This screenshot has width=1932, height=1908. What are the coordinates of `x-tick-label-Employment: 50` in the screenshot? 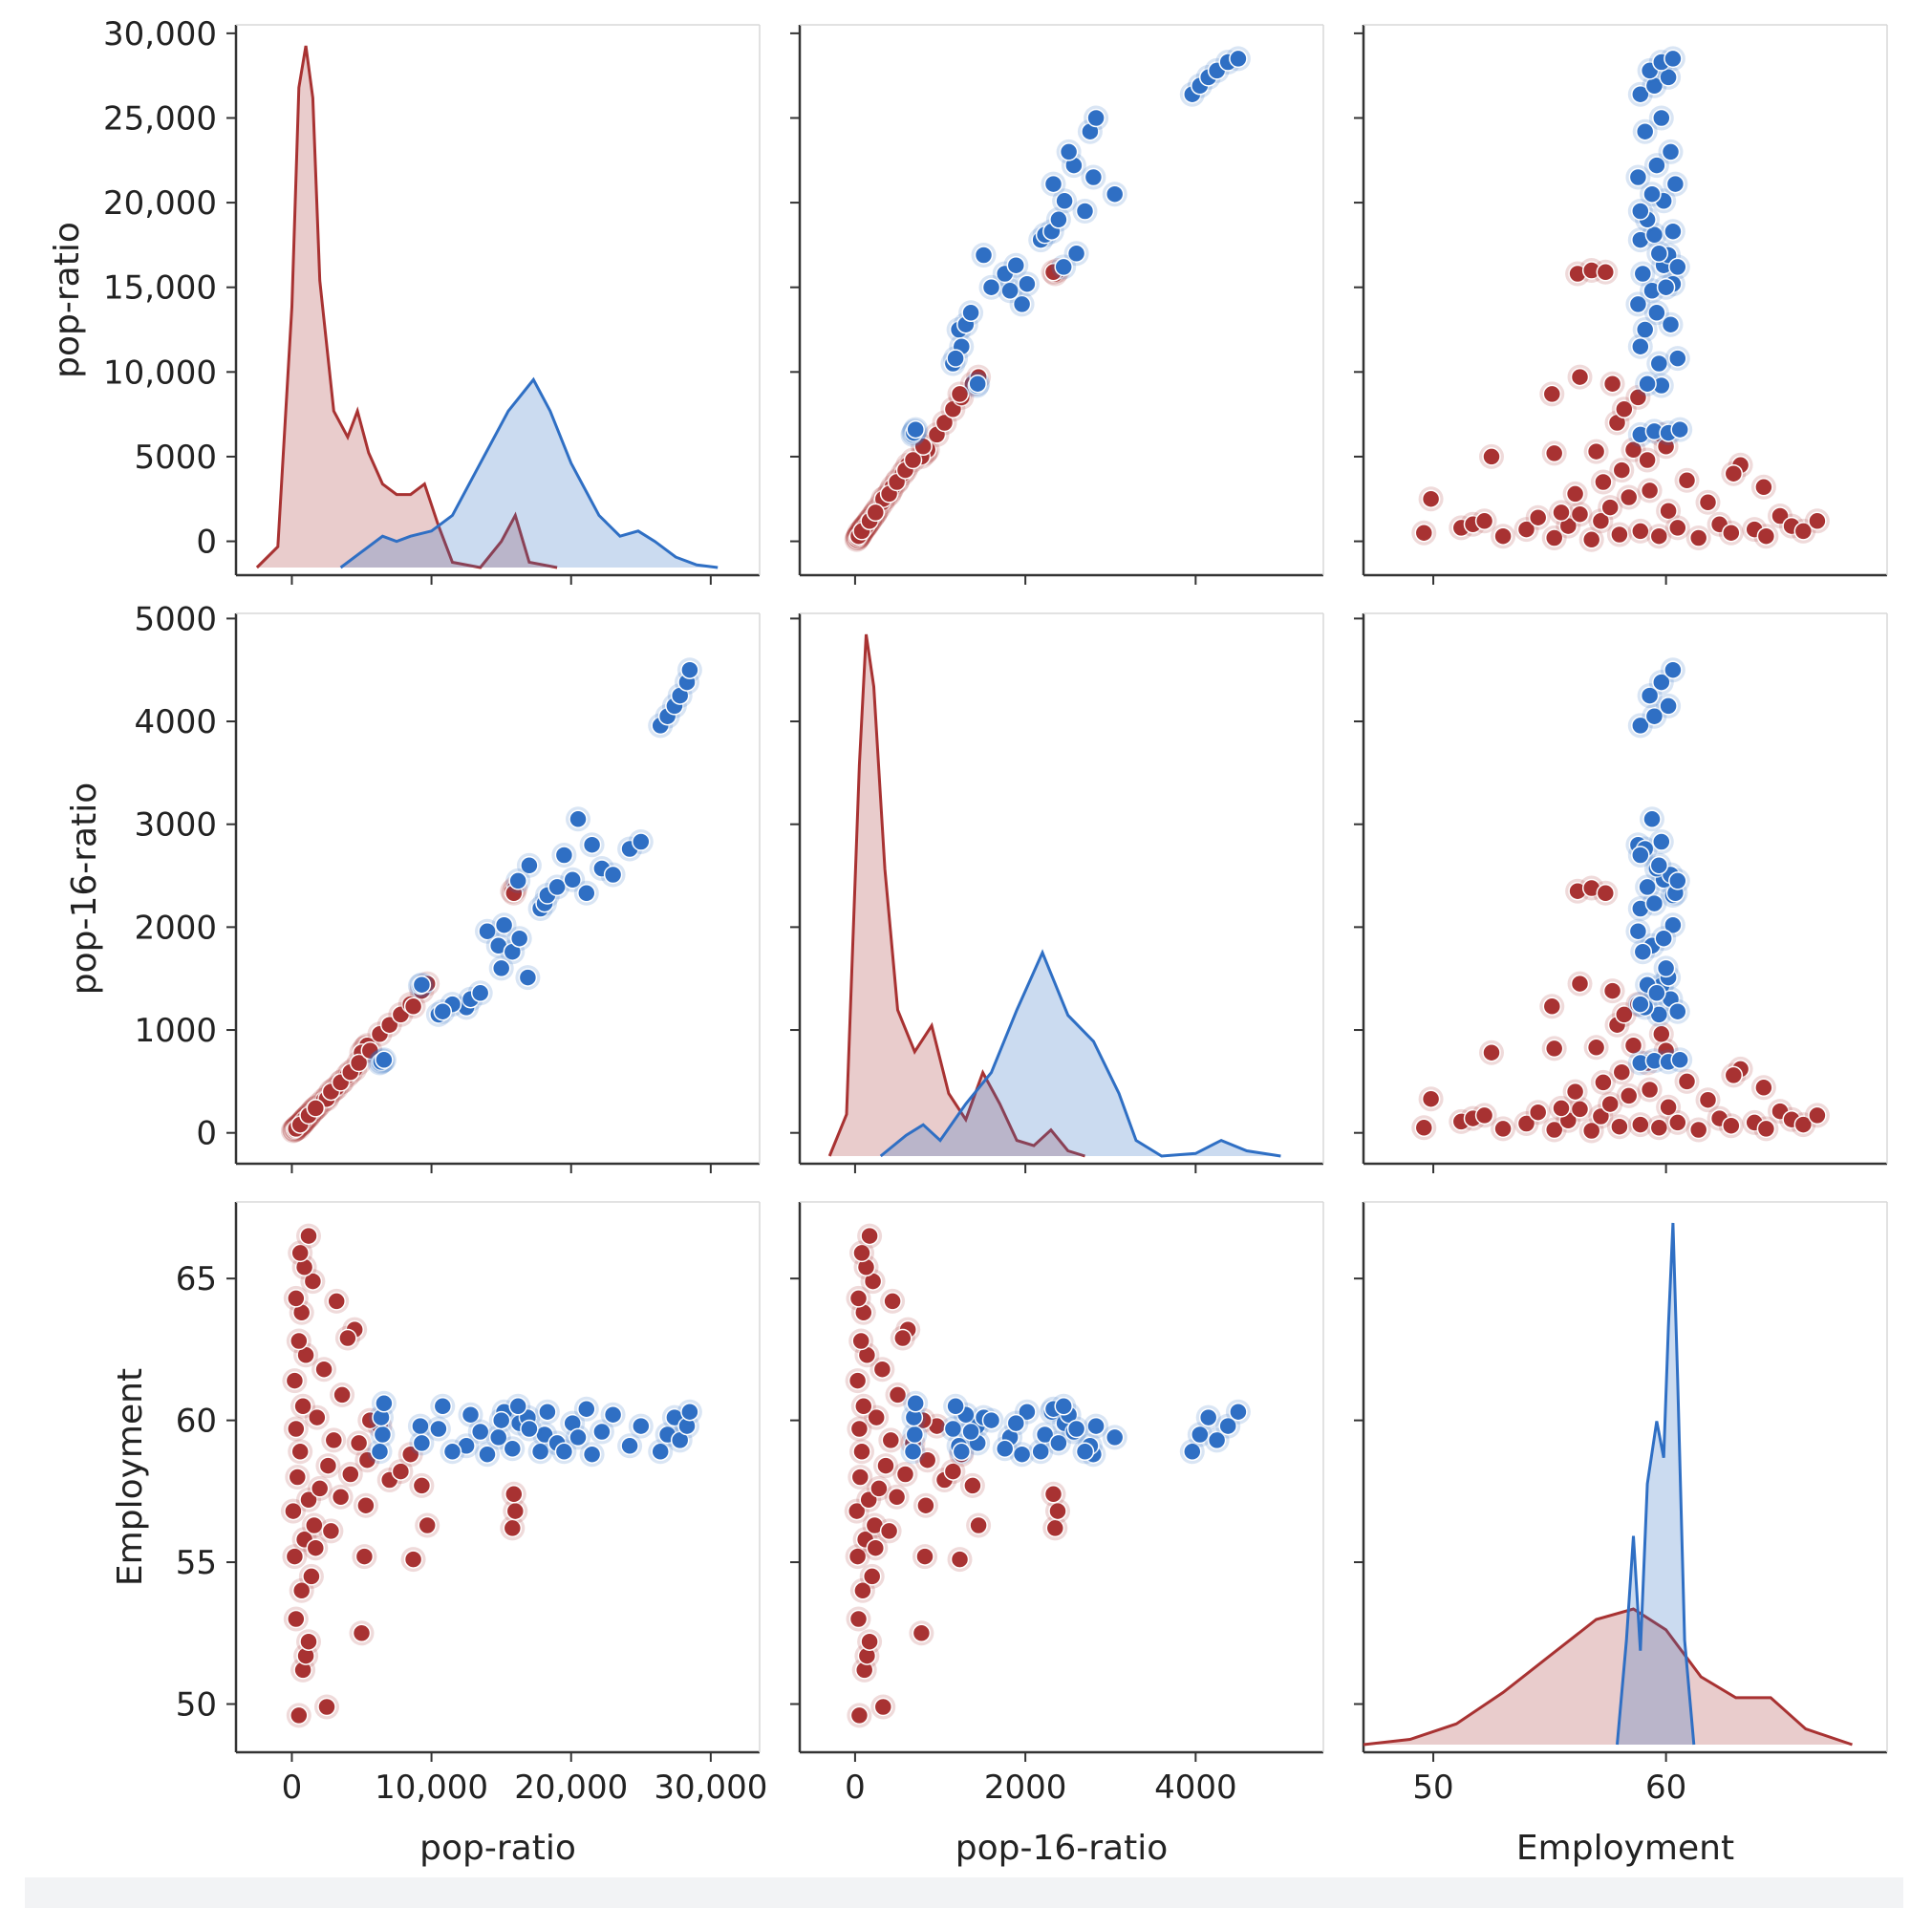 It's located at (1432, 1788).